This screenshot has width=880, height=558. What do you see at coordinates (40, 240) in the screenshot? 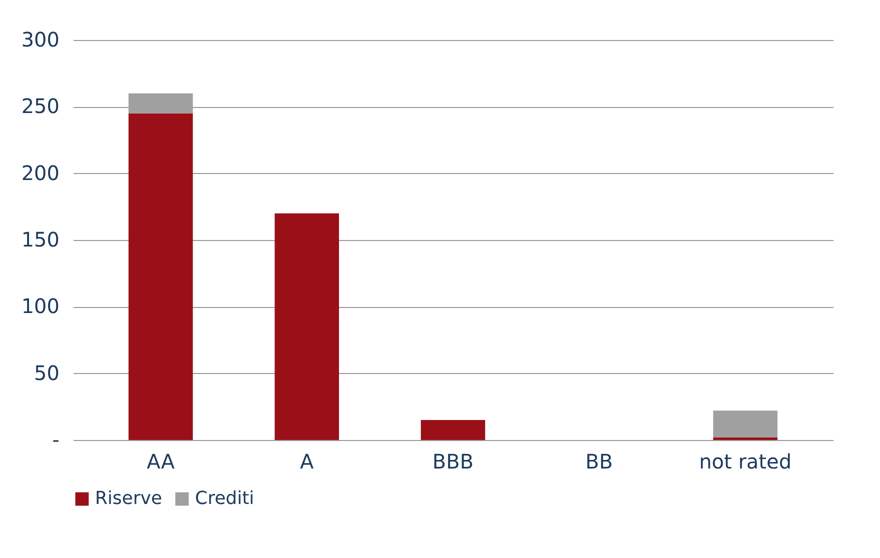
I see `y-tick-label: 150` at bounding box center [40, 240].